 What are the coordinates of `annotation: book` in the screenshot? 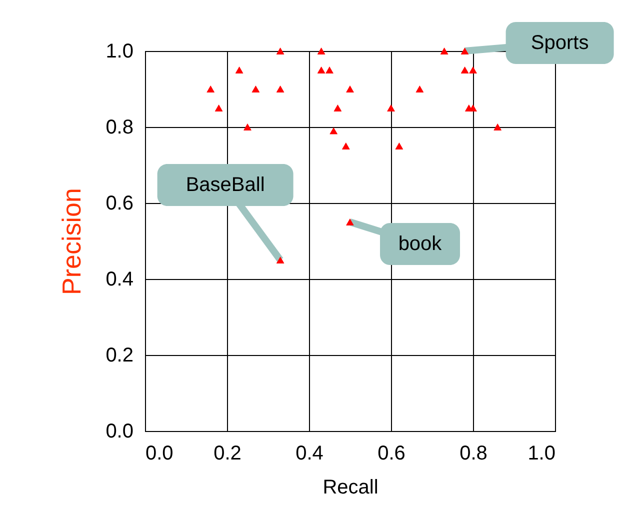 It's located at (420, 244).